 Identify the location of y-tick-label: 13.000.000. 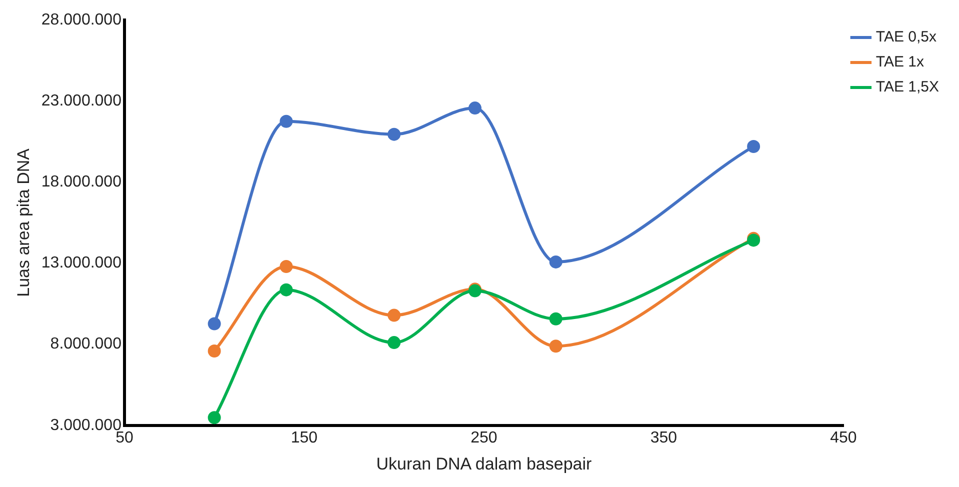
(81, 263).